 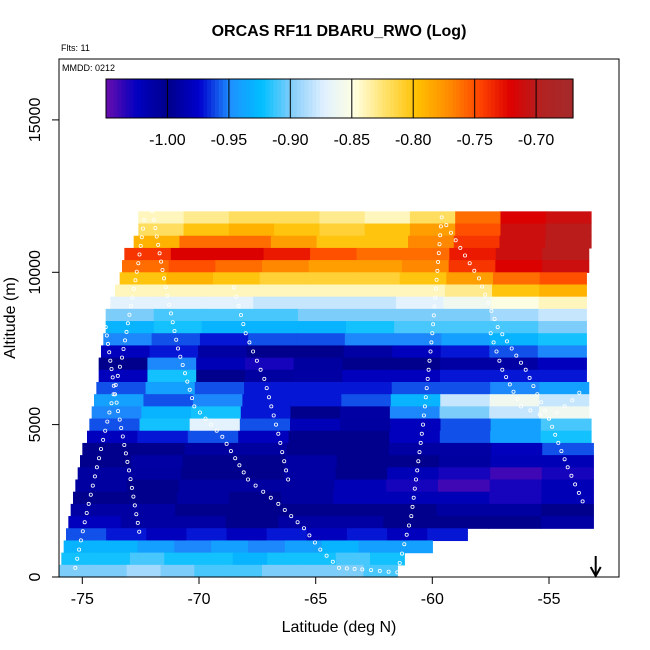 What do you see at coordinates (167, 140) in the screenshot?
I see `colorbar-tick-label: -1.00` at bounding box center [167, 140].